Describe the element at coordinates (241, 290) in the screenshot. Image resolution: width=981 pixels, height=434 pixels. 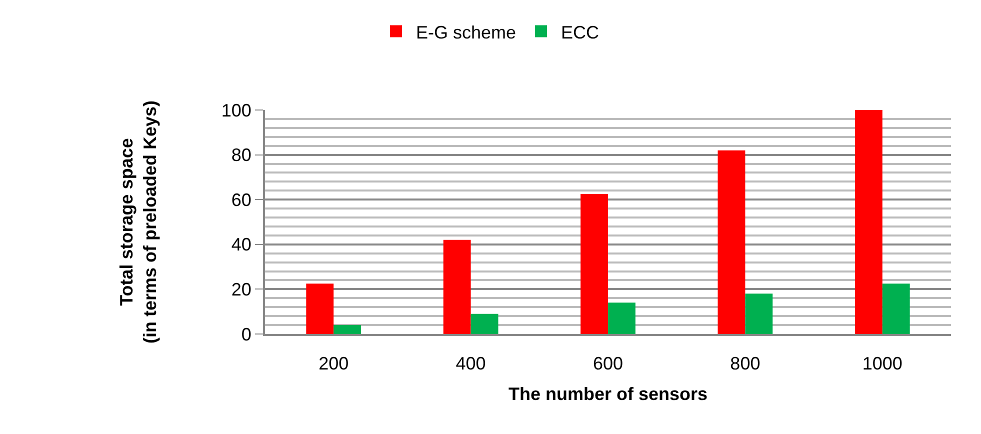
I see `y-tick-label: 20` at that location.